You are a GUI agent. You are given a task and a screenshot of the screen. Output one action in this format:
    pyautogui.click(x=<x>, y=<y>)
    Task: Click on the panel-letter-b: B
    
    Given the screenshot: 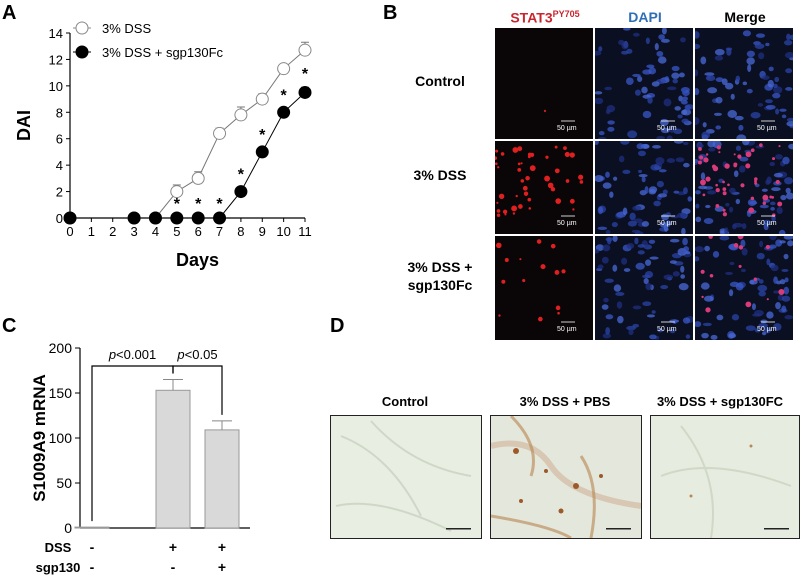 What is the action you would take?
    pyautogui.click(x=390, y=13)
    